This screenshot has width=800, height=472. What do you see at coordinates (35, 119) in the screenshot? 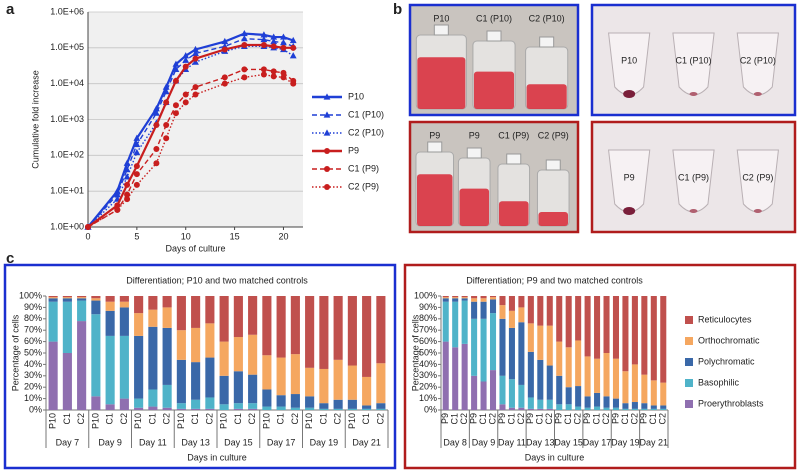
I see `y-axis-title: Cumulative fold increase` at bounding box center [35, 119].